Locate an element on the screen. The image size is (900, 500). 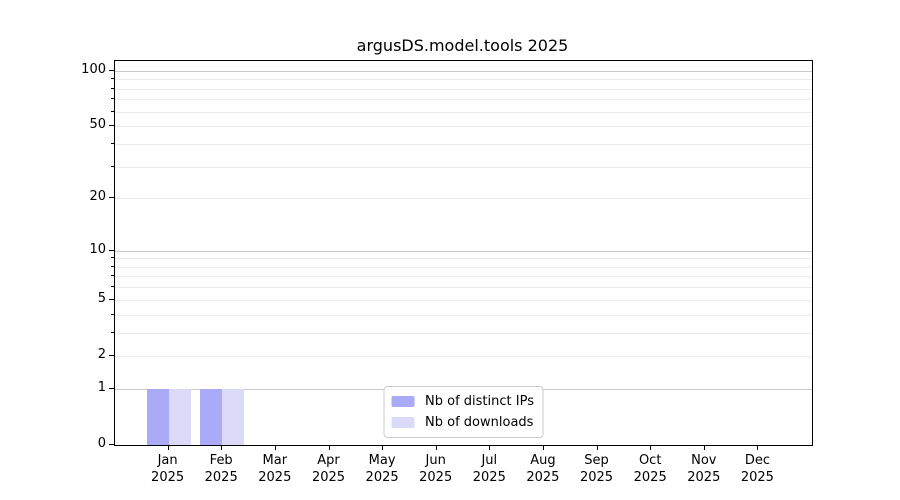
x-tick-label: Nov 2025 is located at coordinates (704, 469).